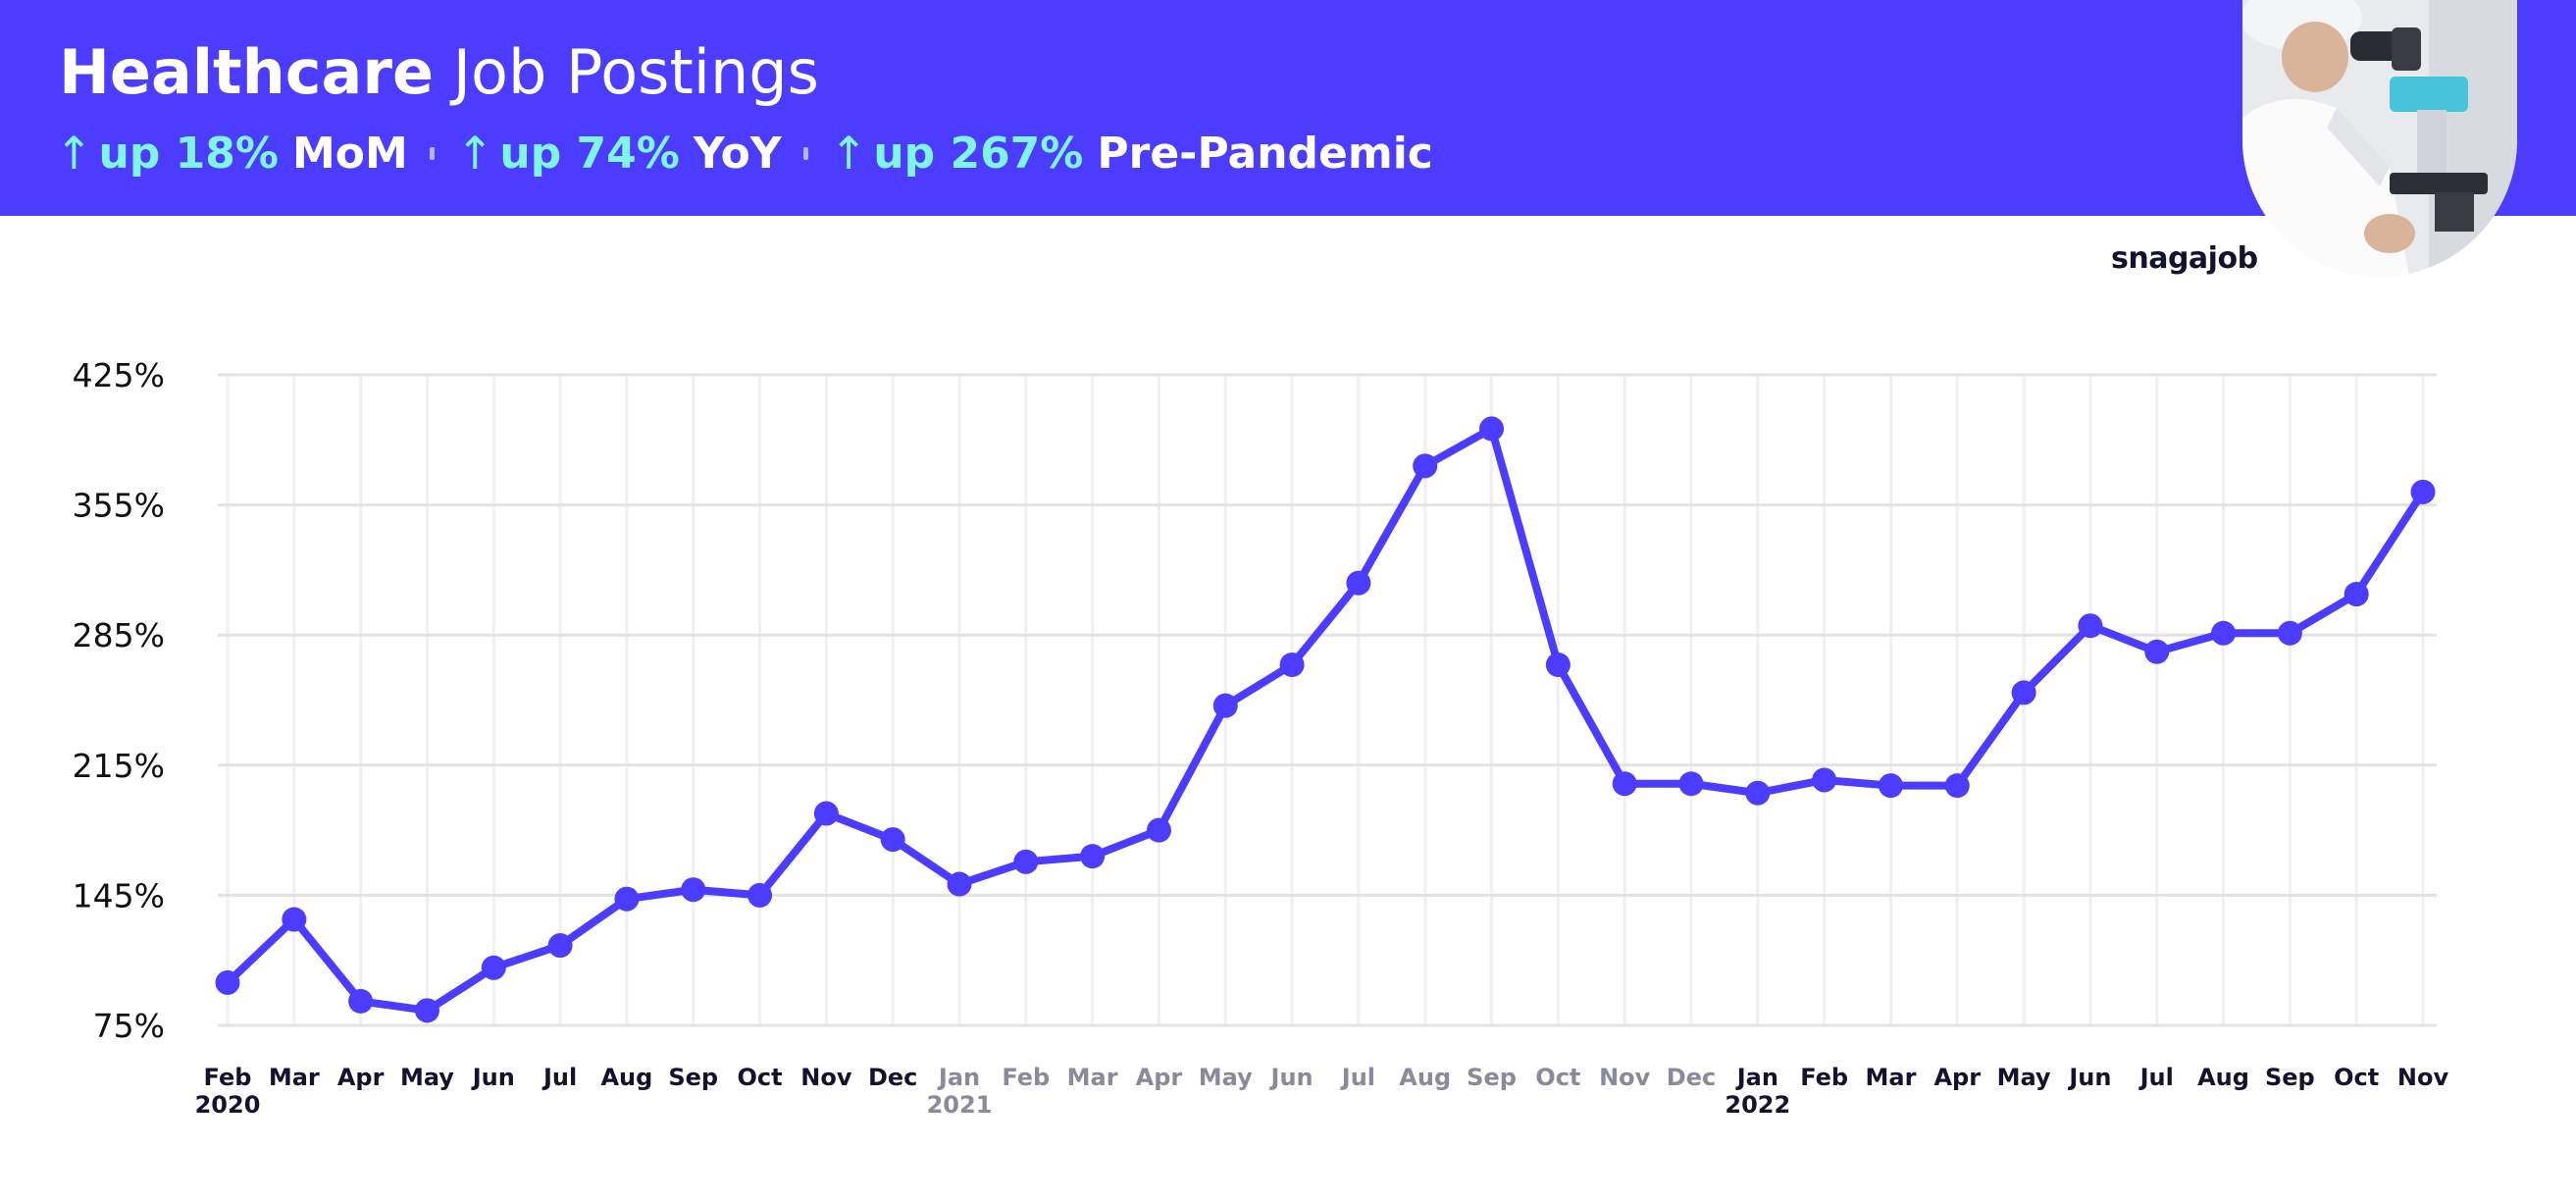  What do you see at coordinates (247, 72) in the screenshot?
I see `title-bold: Healthcare` at bounding box center [247, 72].